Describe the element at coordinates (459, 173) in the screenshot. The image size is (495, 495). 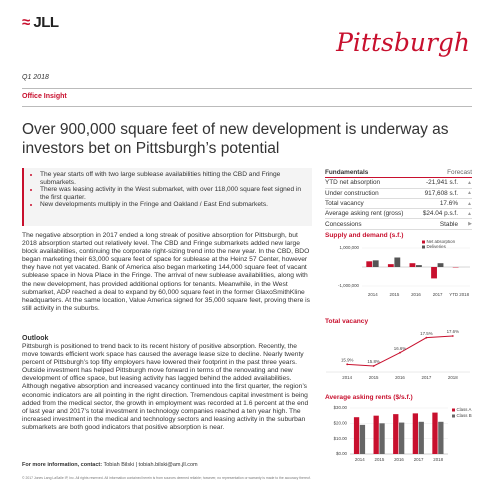
I see `forecast-label: Forecast` at that location.